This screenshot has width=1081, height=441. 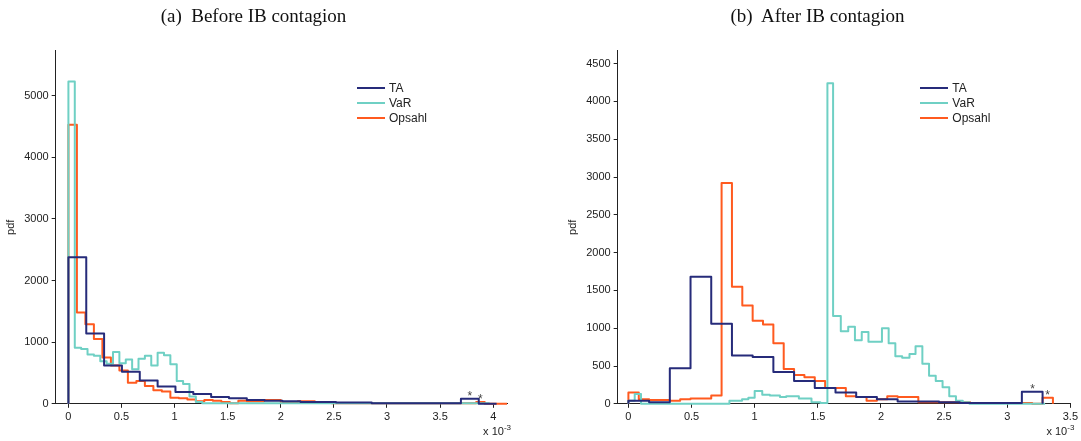 What do you see at coordinates (598, 138) in the screenshot?
I see `y-tick-label: 3500` at bounding box center [598, 138].